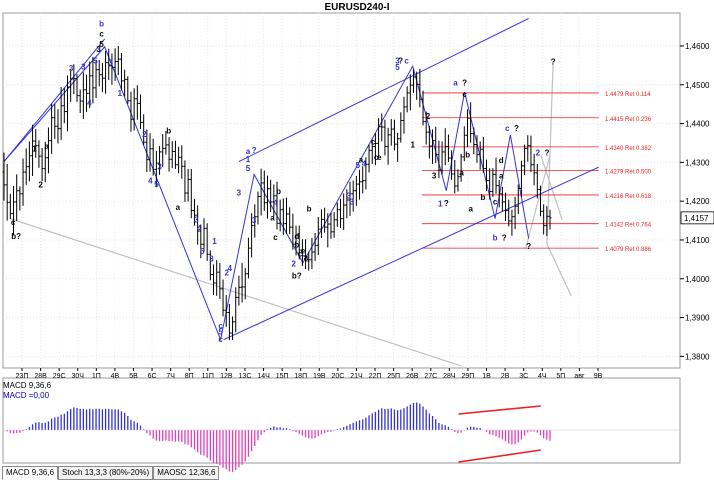  I want to click on wave-label: ?, so click(547, 152).